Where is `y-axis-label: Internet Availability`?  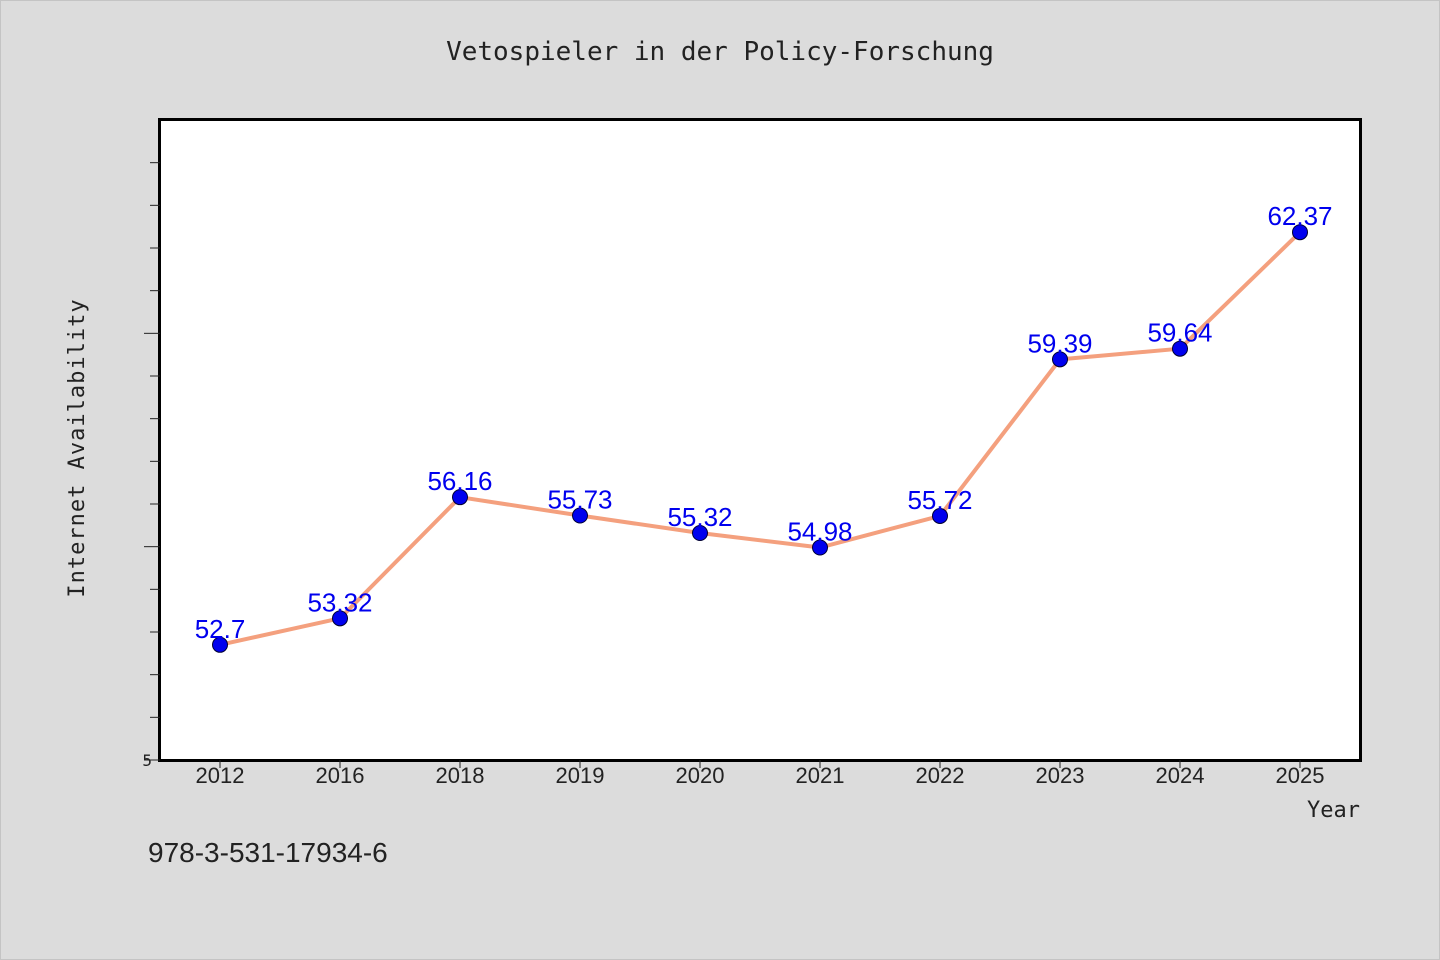 y-axis-label: Internet Availability is located at coordinates (77, 447).